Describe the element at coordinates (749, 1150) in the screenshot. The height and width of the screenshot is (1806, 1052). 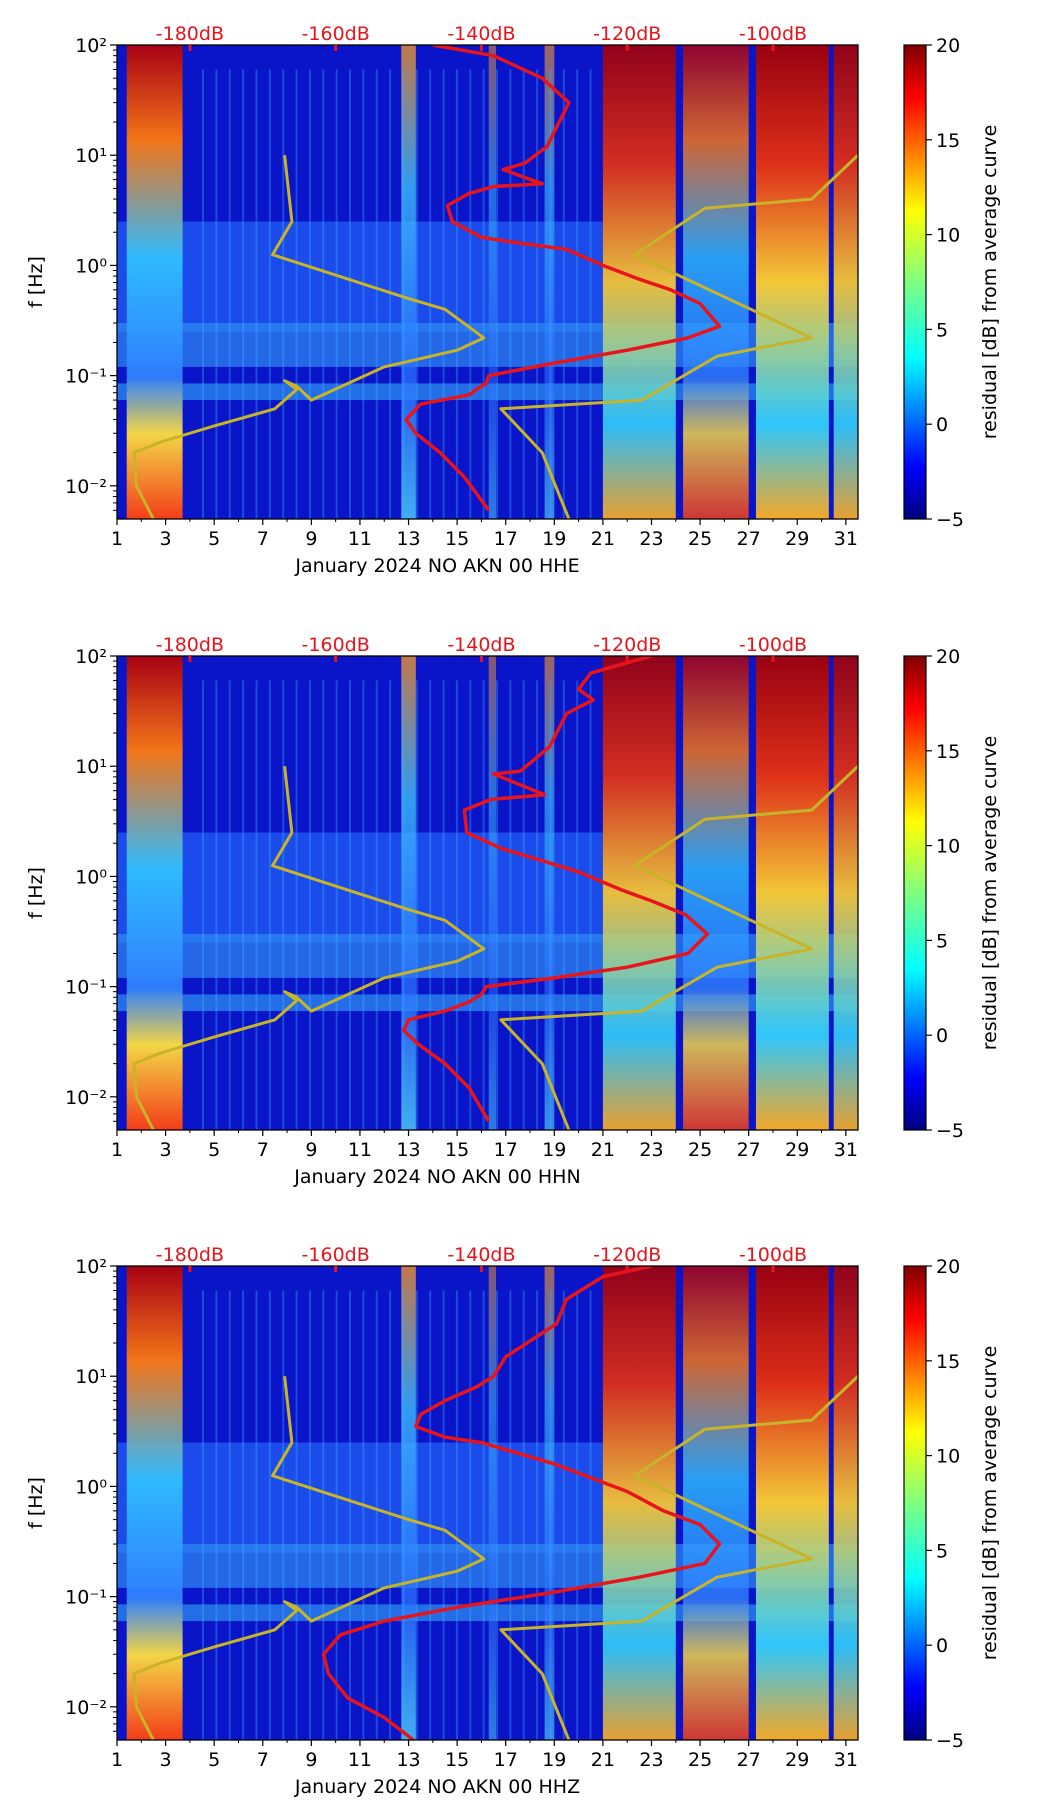
I see `x-tick-label: 27` at that location.